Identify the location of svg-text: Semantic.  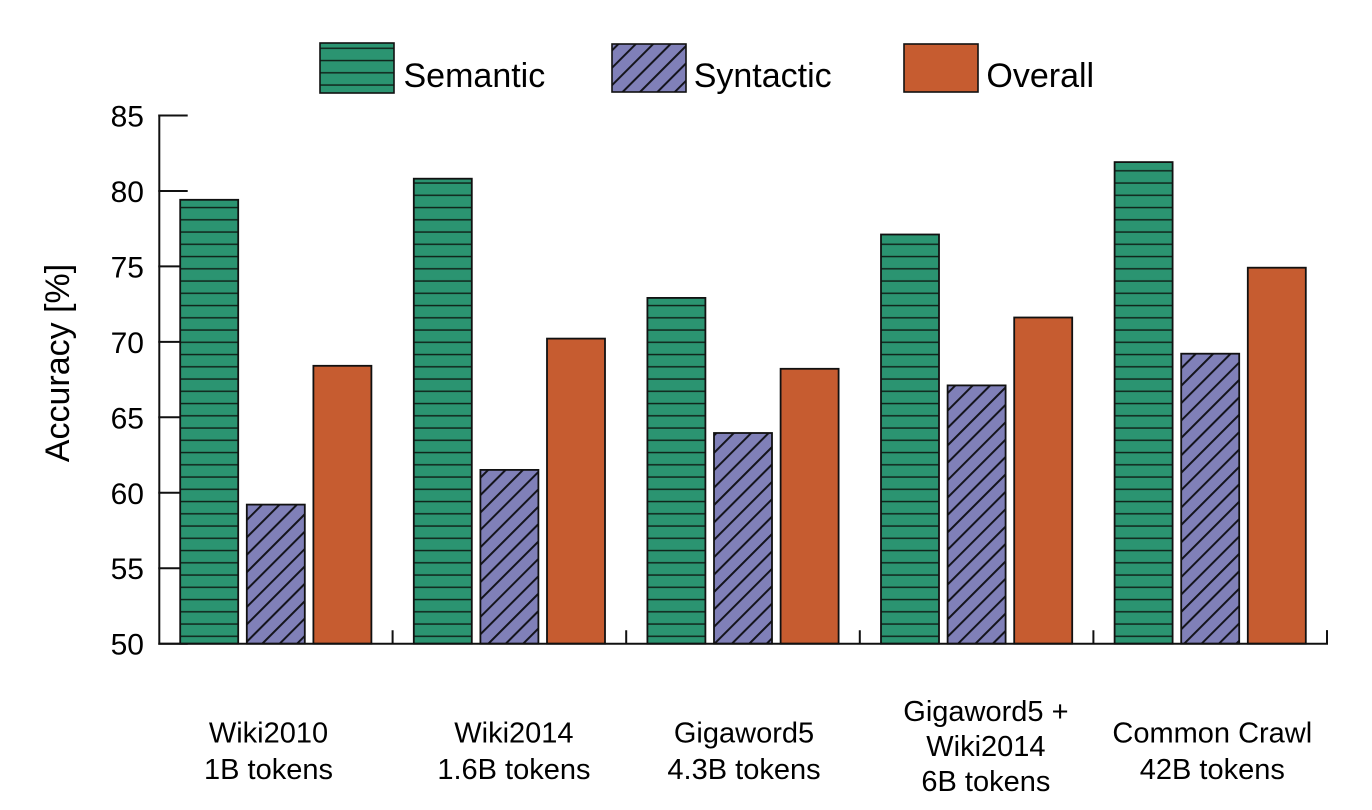
(475, 76).